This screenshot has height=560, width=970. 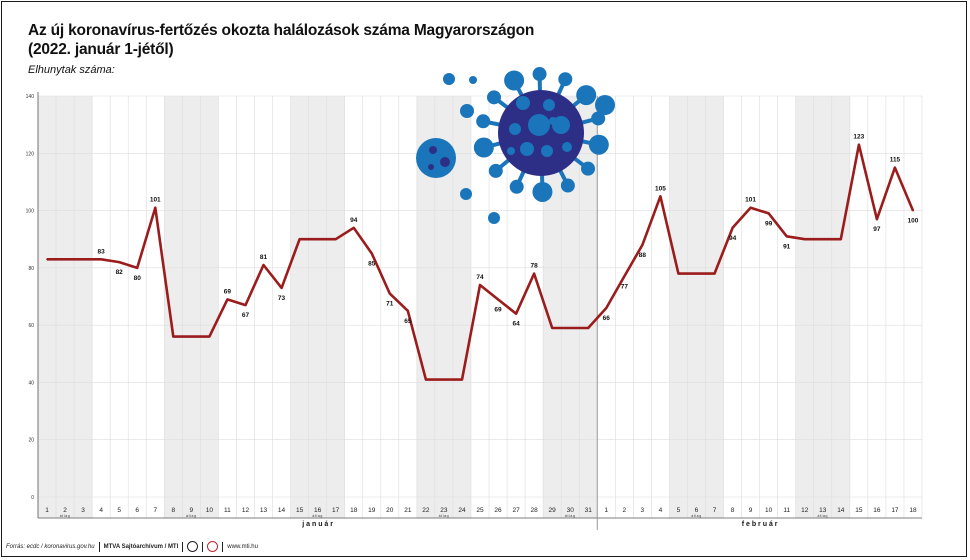 What do you see at coordinates (242, 546) in the screenshot?
I see `footer-site: www.mti.hu` at bounding box center [242, 546].